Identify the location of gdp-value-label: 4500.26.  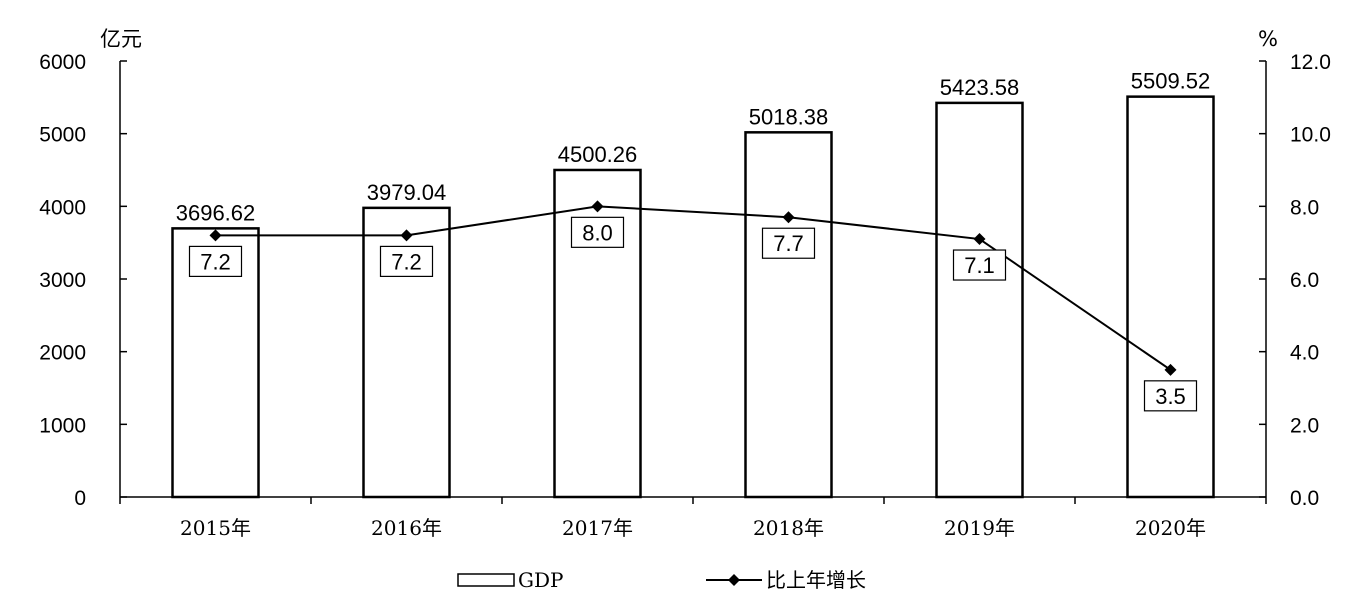
(598, 154).